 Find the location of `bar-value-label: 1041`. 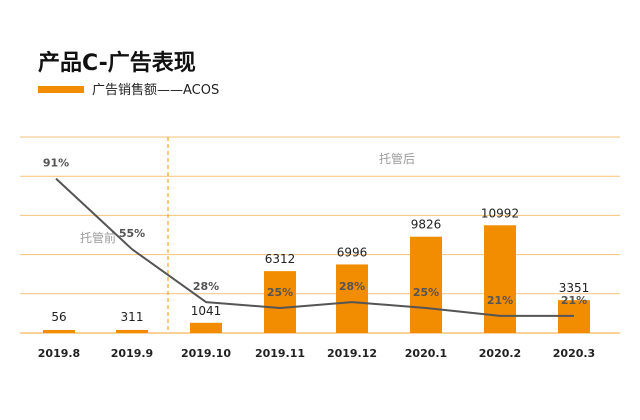

bar-value-label: 1041 is located at coordinates (206, 311).